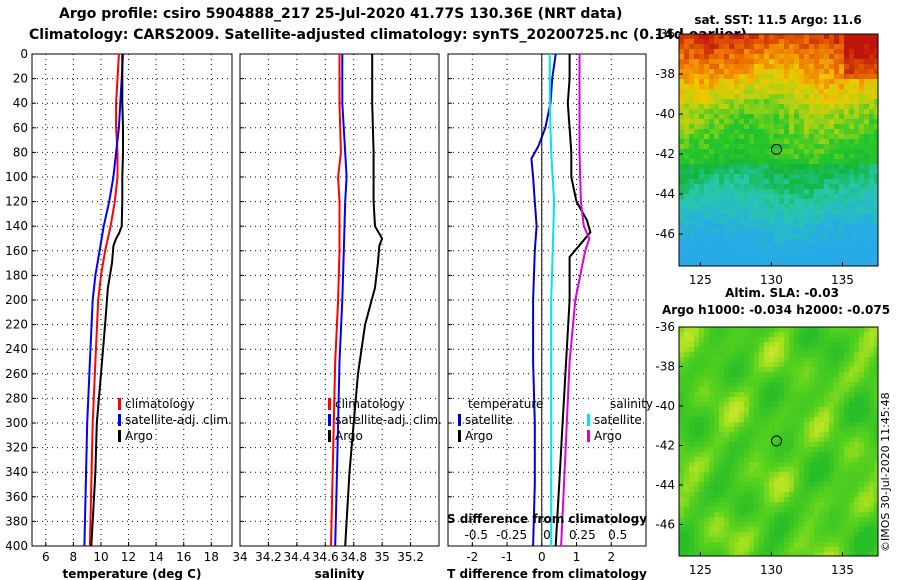 This screenshot has width=900, height=580. What do you see at coordinates (100, 557) in the screenshot?
I see `temperature-tick-label-x: 10` at bounding box center [100, 557].